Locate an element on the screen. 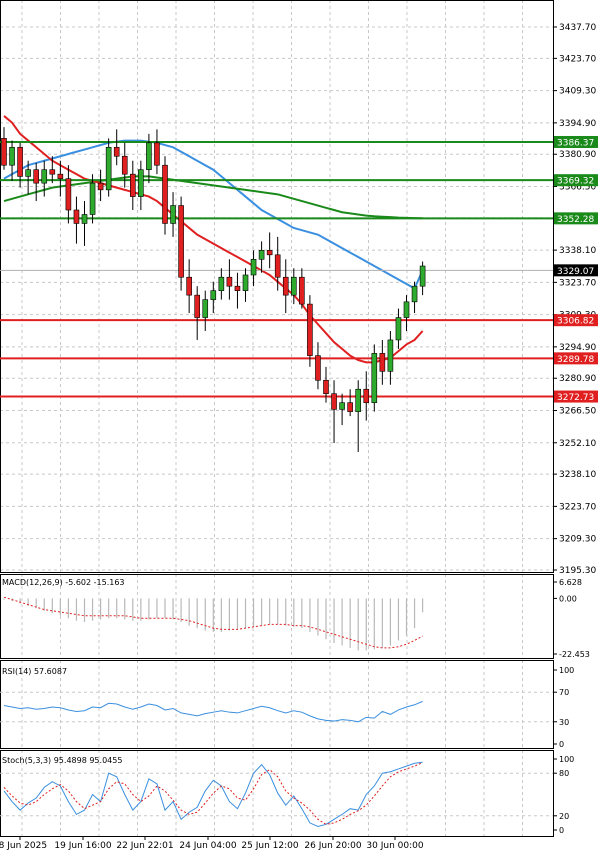 This screenshot has height=858, width=600. price-tick-label: 3409.30 is located at coordinates (577, 92).